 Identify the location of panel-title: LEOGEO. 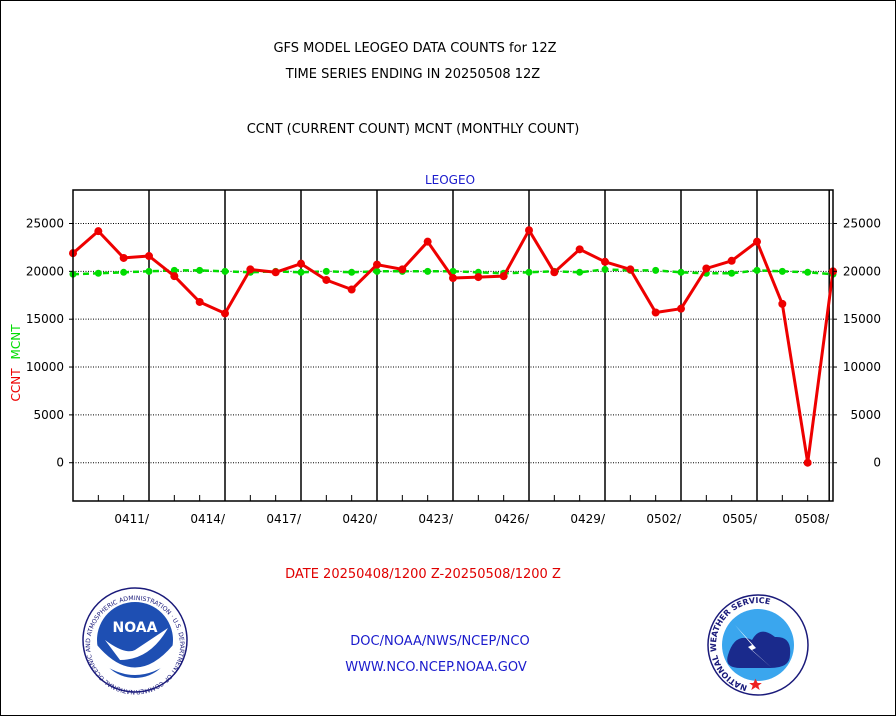
(450, 180).